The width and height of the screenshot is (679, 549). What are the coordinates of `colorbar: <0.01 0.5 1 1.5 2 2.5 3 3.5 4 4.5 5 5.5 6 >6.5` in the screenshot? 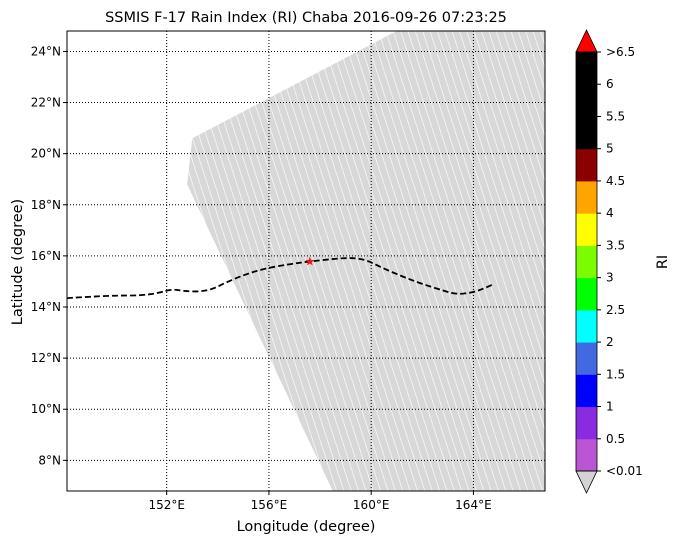 It's located at (609, 261).